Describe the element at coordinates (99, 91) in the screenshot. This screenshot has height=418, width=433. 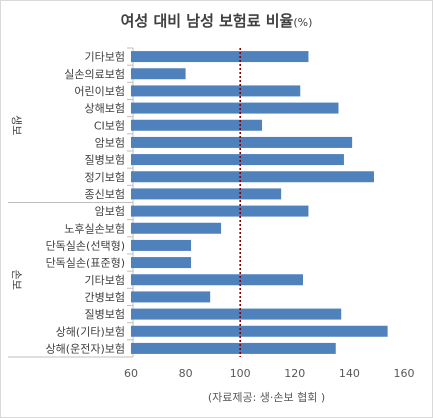
I see `category-label: 어린이보험` at that location.